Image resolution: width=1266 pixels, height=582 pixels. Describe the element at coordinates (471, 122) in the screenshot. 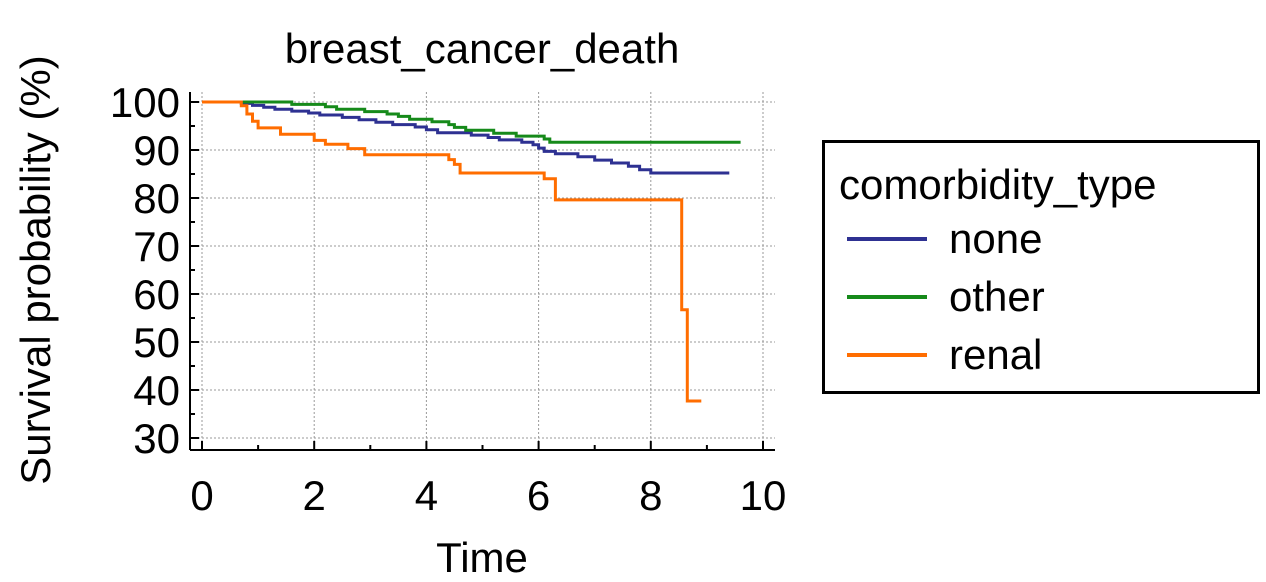

I see `series-line-other` at that location.